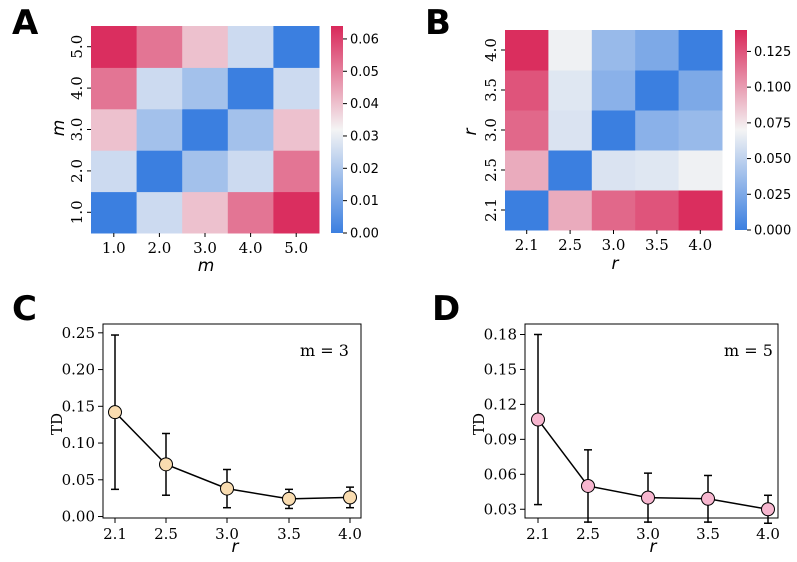 The height and width of the screenshot is (562, 797). What do you see at coordinates (446, 309) in the screenshot?
I see `panel-label-d: D` at bounding box center [446, 309].